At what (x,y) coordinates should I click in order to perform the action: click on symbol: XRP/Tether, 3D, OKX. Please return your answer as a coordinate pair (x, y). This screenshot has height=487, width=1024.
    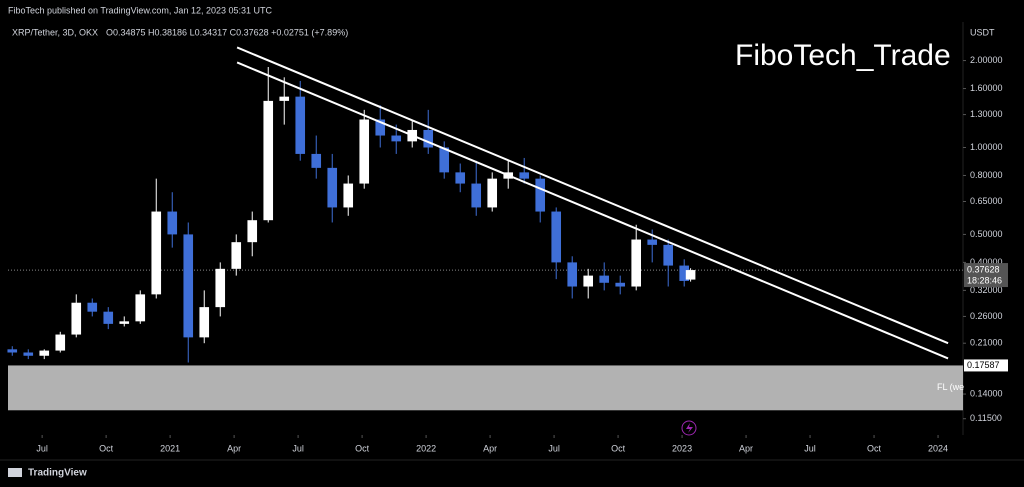
    Looking at the image, I should click on (55, 32).